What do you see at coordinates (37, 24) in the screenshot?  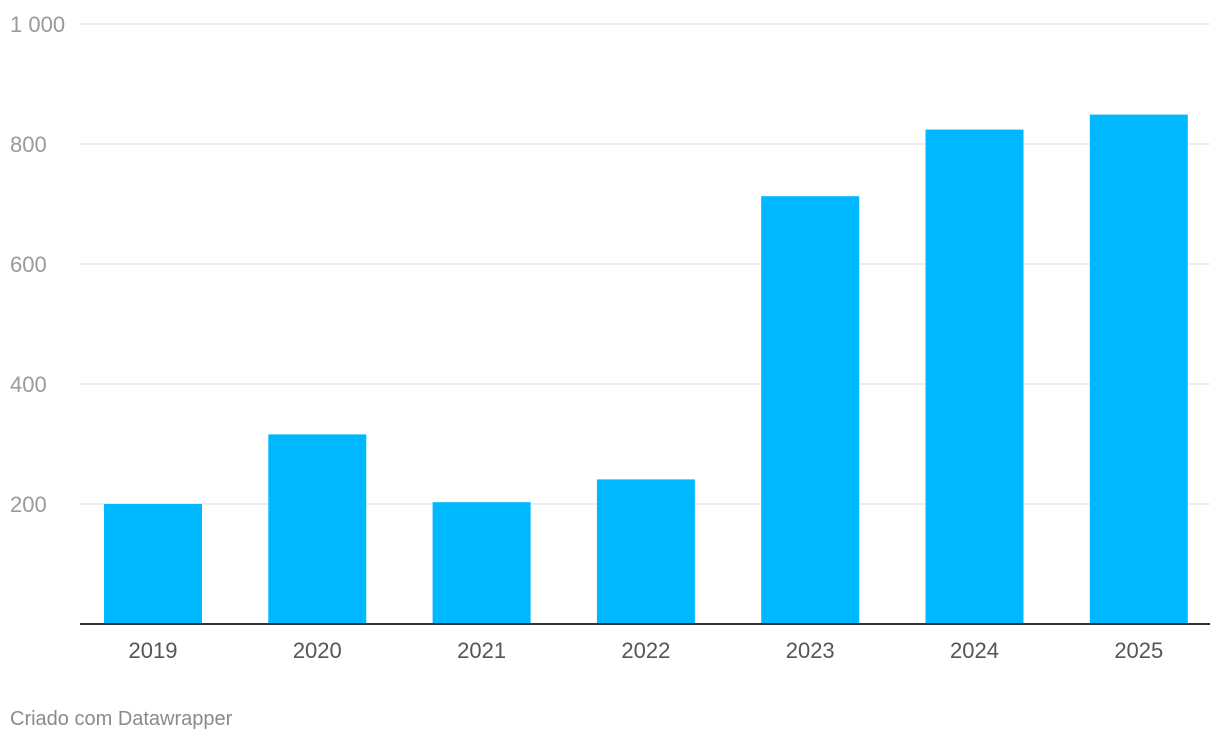 I see `y-tick-label: 1 000` at bounding box center [37, 24].